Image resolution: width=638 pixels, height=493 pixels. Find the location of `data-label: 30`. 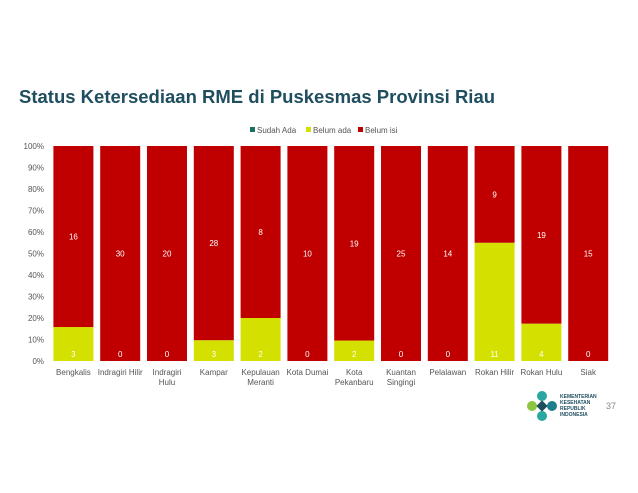

data-label: 30 is located at coordinates (120, 254).